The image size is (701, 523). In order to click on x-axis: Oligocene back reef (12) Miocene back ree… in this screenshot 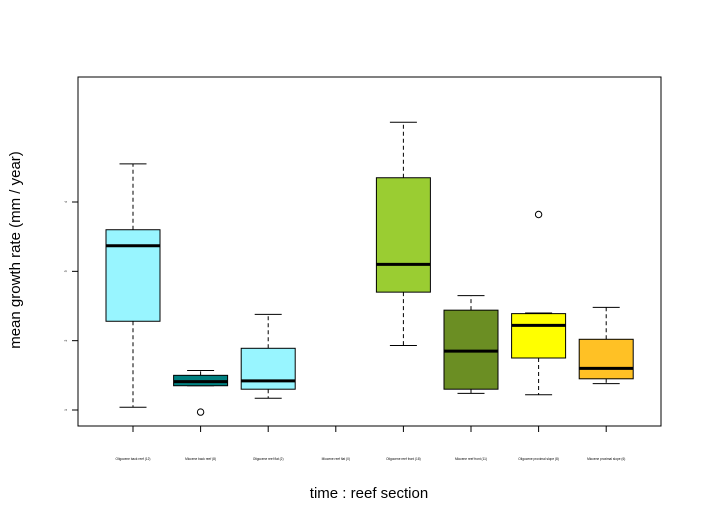, I will do `click(370, 443)`.